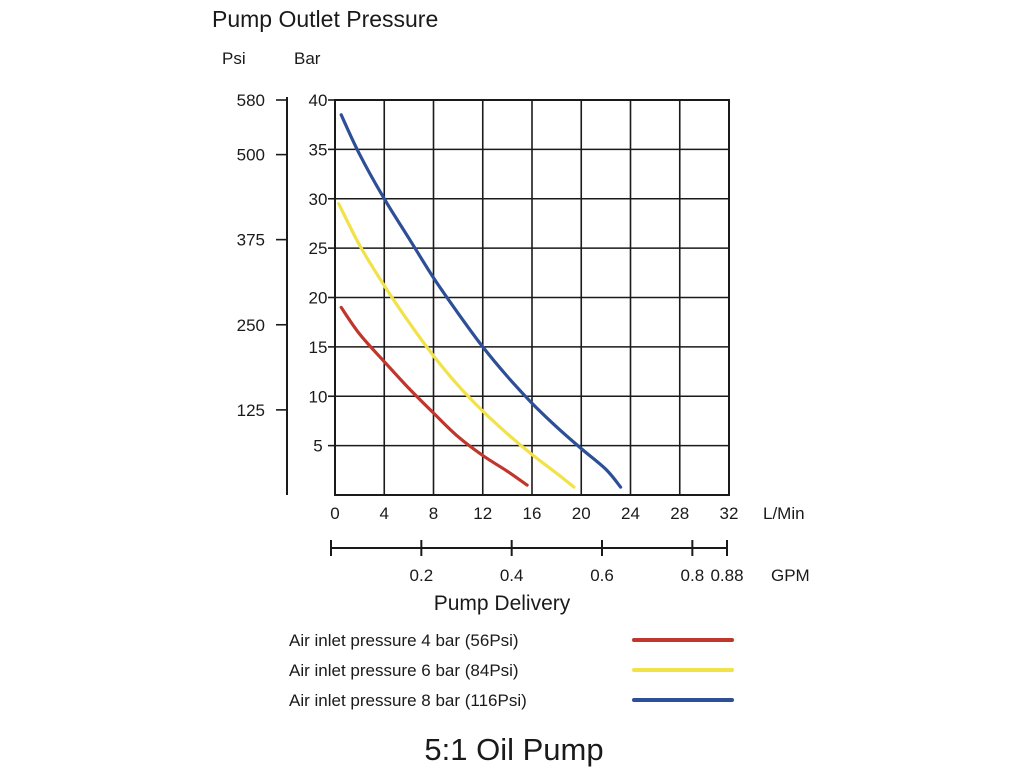  Describe the element at coordinates (404, 670) in the screenshot. I see `legend-label-2: Air inlet pressure 6 bar (84Psi)` at that location.